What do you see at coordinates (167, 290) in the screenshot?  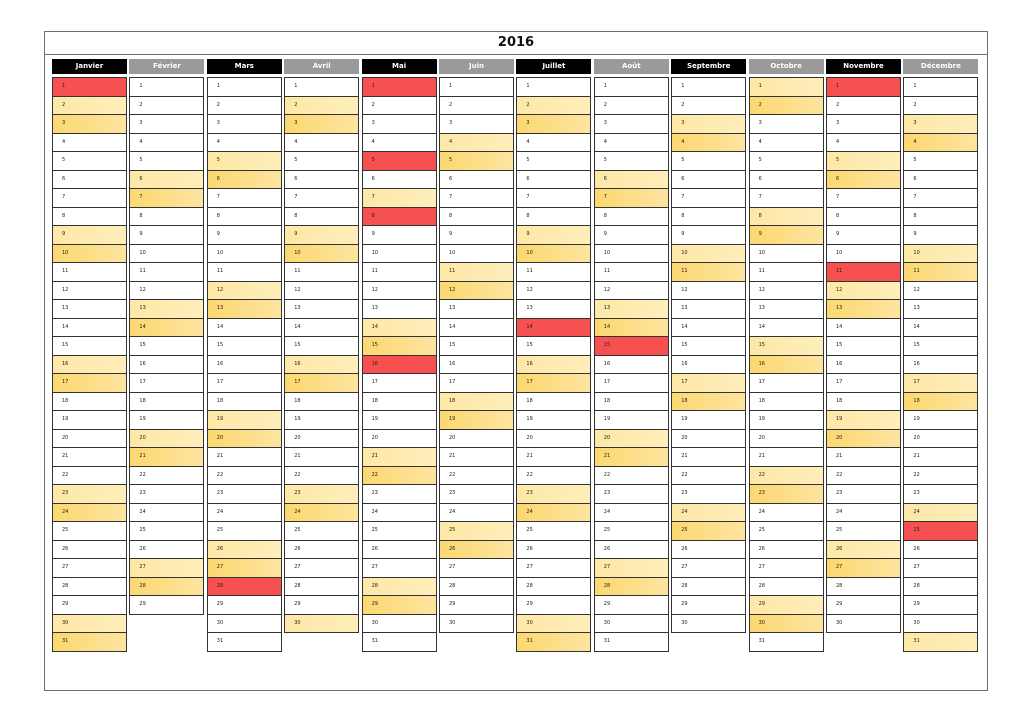 I see `day-cell: 12` at bounding box center [167, 290].